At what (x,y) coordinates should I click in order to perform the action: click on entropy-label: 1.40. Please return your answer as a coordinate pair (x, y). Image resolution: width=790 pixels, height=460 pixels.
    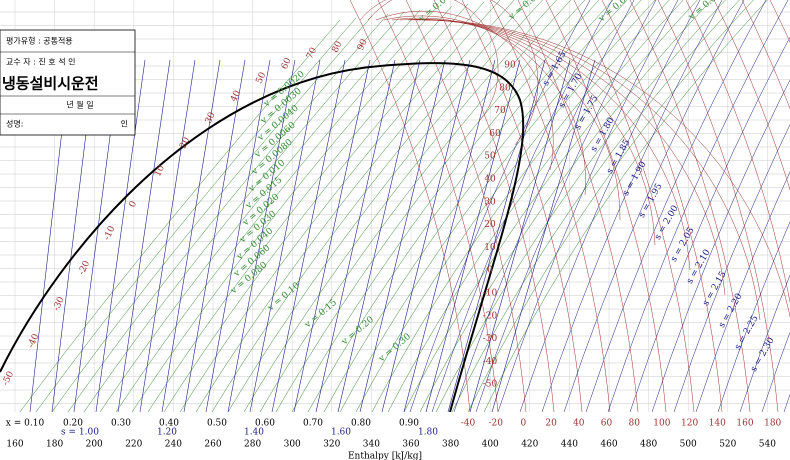
    Looking at the image, I should click on (254, 433).